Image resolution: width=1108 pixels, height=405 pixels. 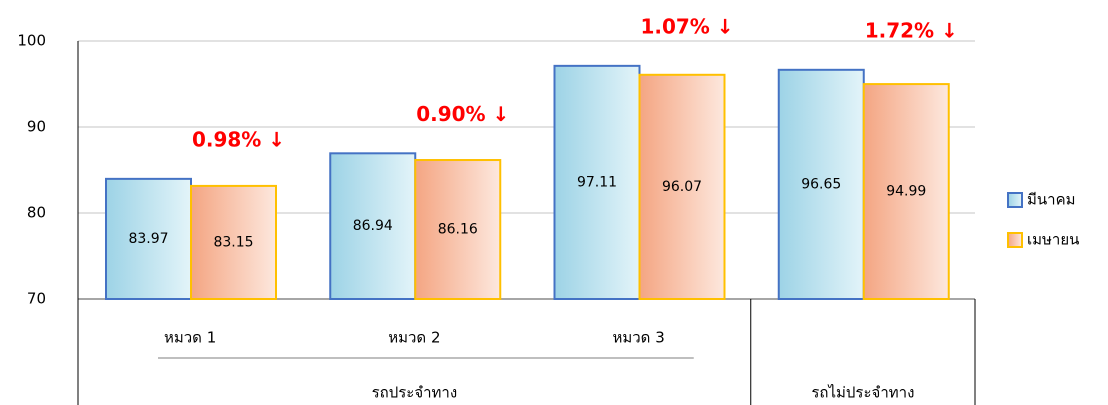 What do you see at coordinates (1053, 240) in the screenshot?
I see `legend-label: เมษายน` at bounding box center [1053, 240].